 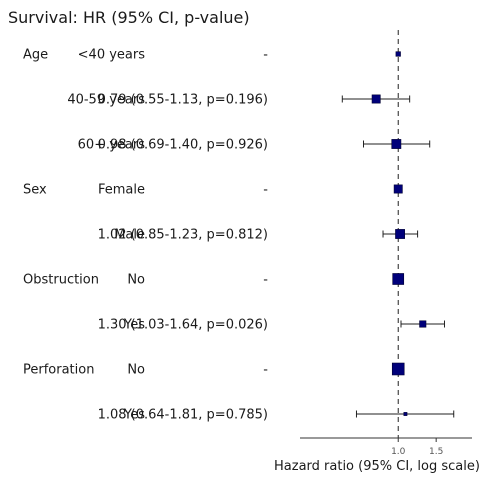 What do you see at coordinates (121, 190) in the screenshot?
I see `row-level-label: Female` at bounding box center [121, 190].